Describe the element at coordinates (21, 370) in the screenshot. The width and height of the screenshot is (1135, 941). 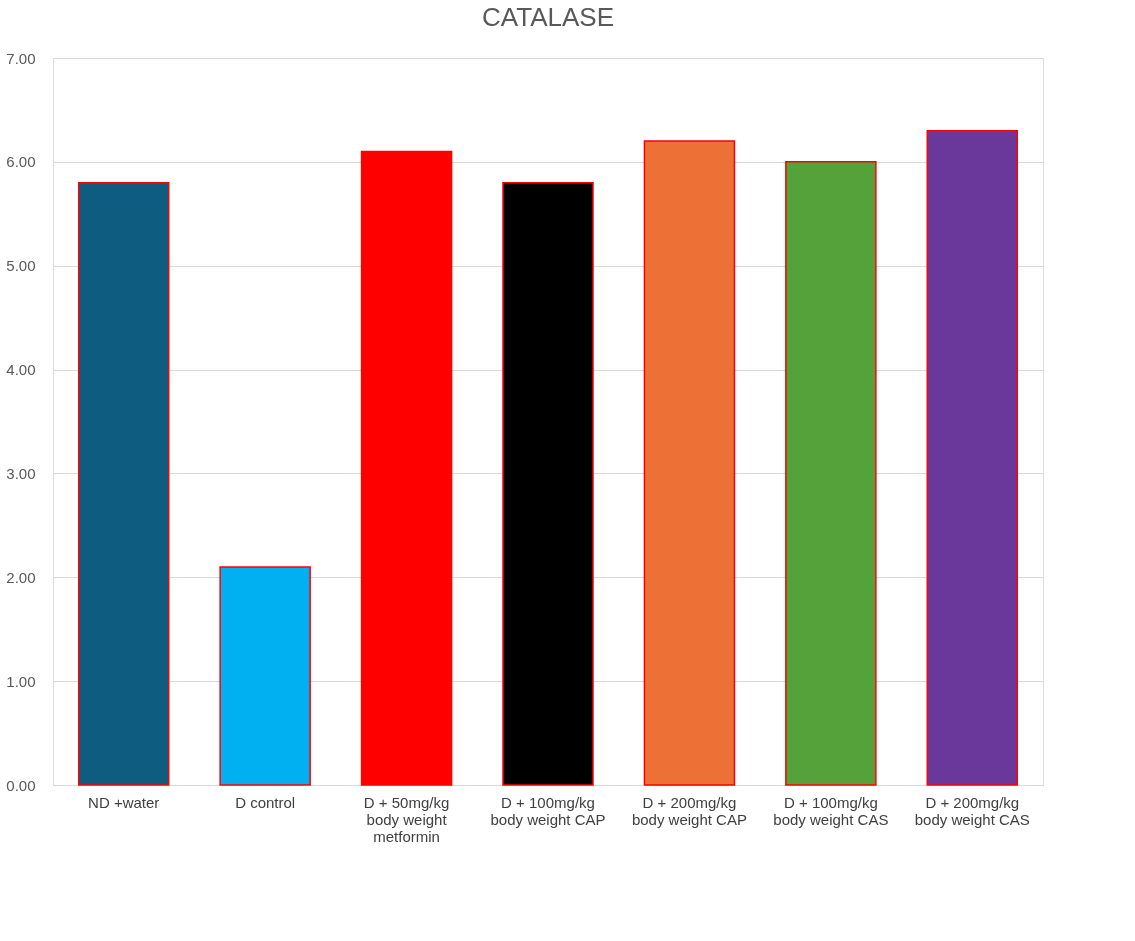
I see `y-tick-label: 4.00` at that location.